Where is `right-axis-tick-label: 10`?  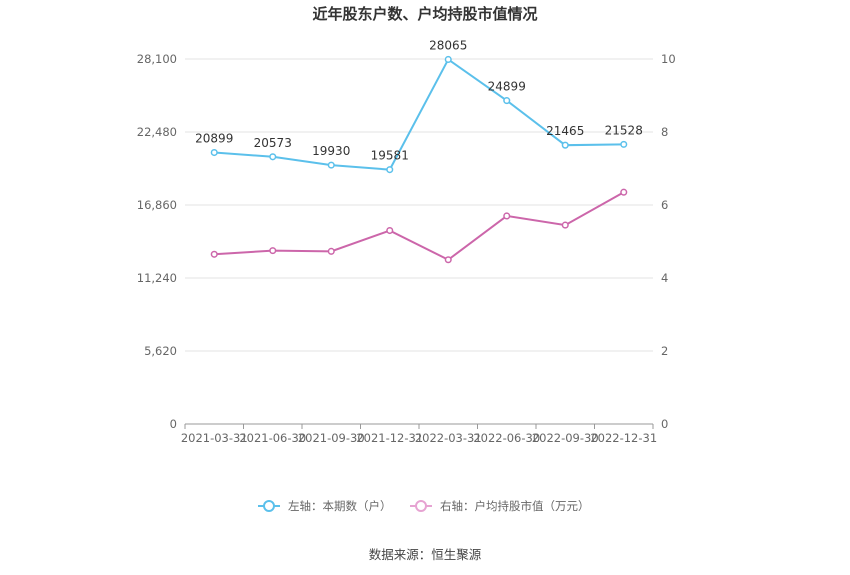
right-axis-tick-label: 10 is located at coordinates (668, 59).